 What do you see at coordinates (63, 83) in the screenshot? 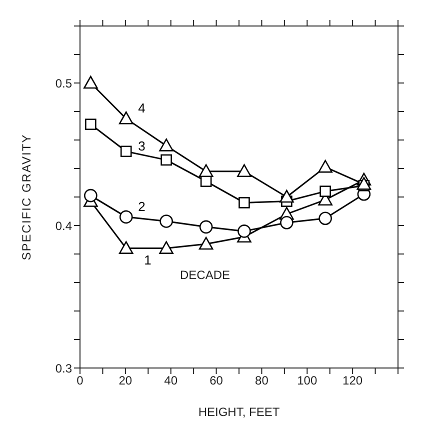
I see `y-tick-label: 0.5` at bounding box center [63, 83].